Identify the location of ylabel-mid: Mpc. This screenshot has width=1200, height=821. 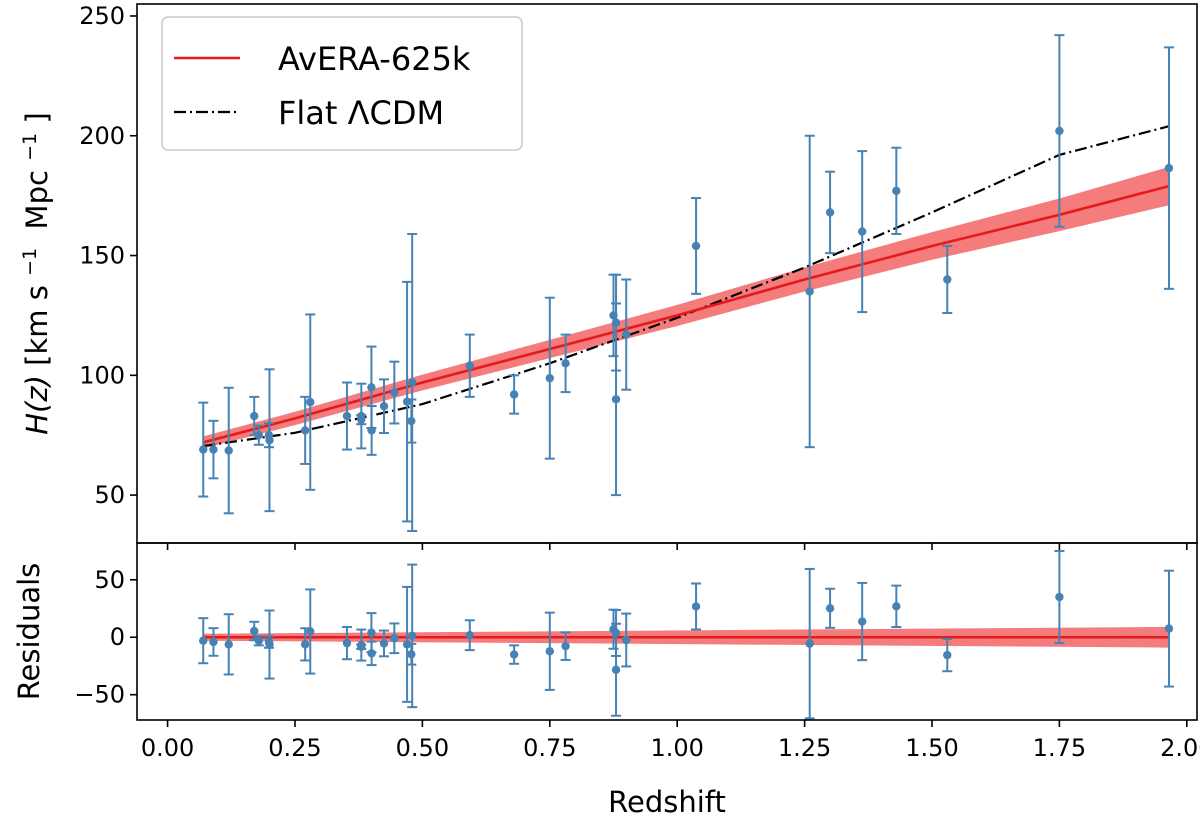
(37, 204).